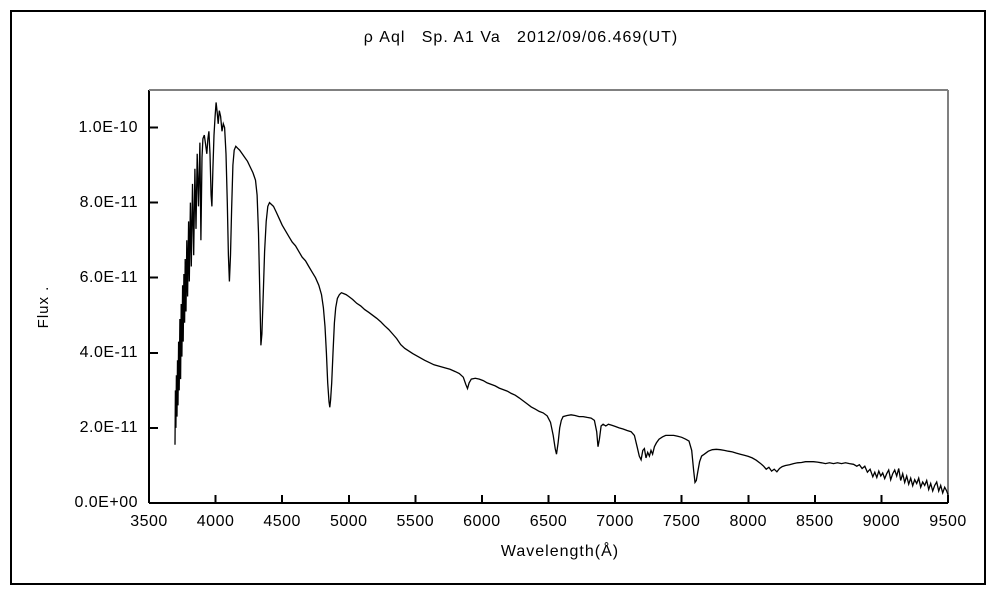 Image resolution: width=1000 pixels, height=600 pixels. What do you see at coordinates (560, 551) in the screenshot?
I see `x-axis-label: Wavelength(Å)` at bounding box center [560, 551].